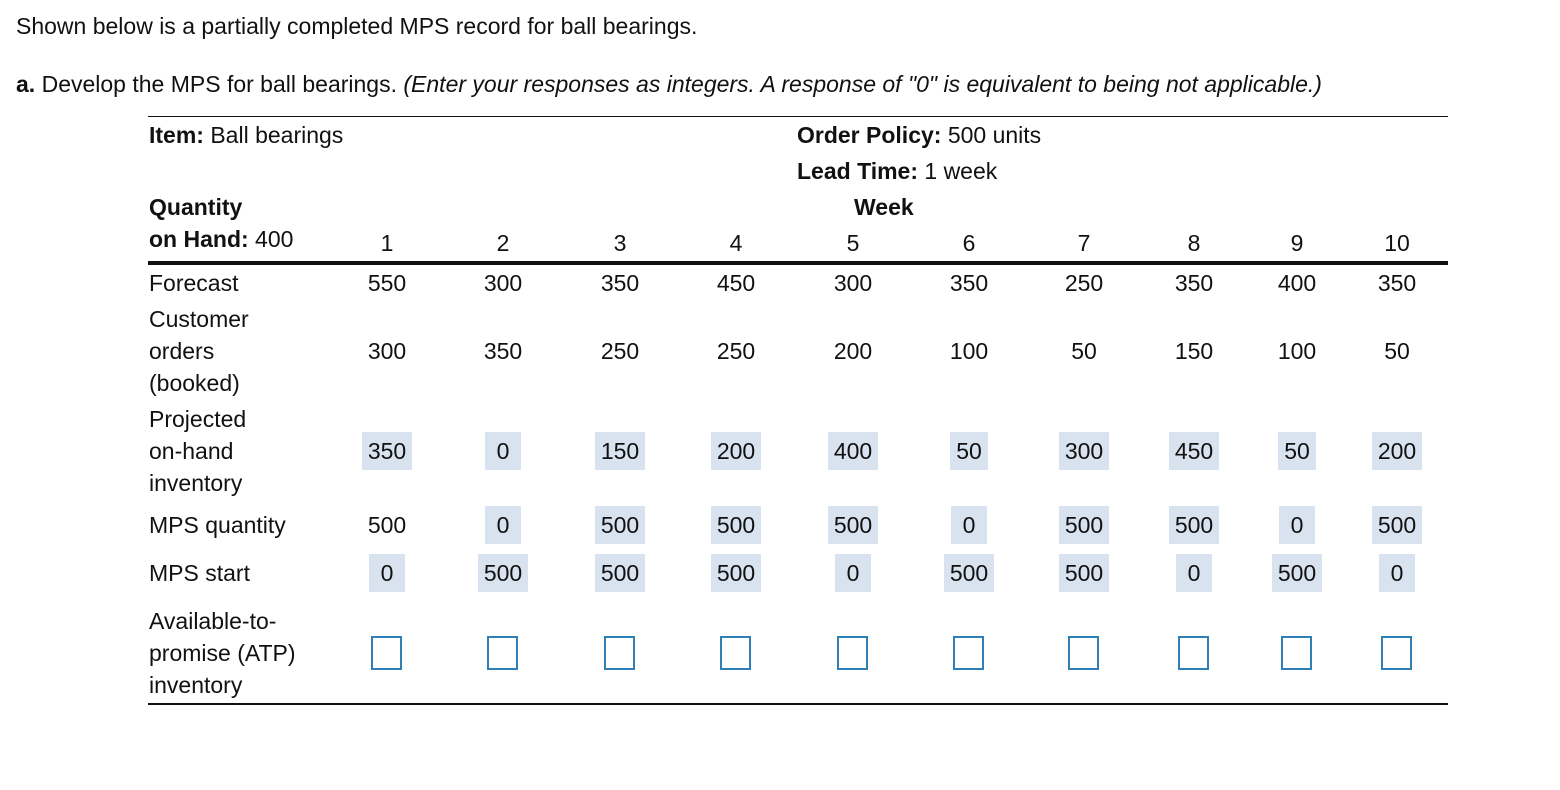  Describe the element at coordinates (196, 207) in the screenshot. I see `quantity-label: Quantity` at that location.